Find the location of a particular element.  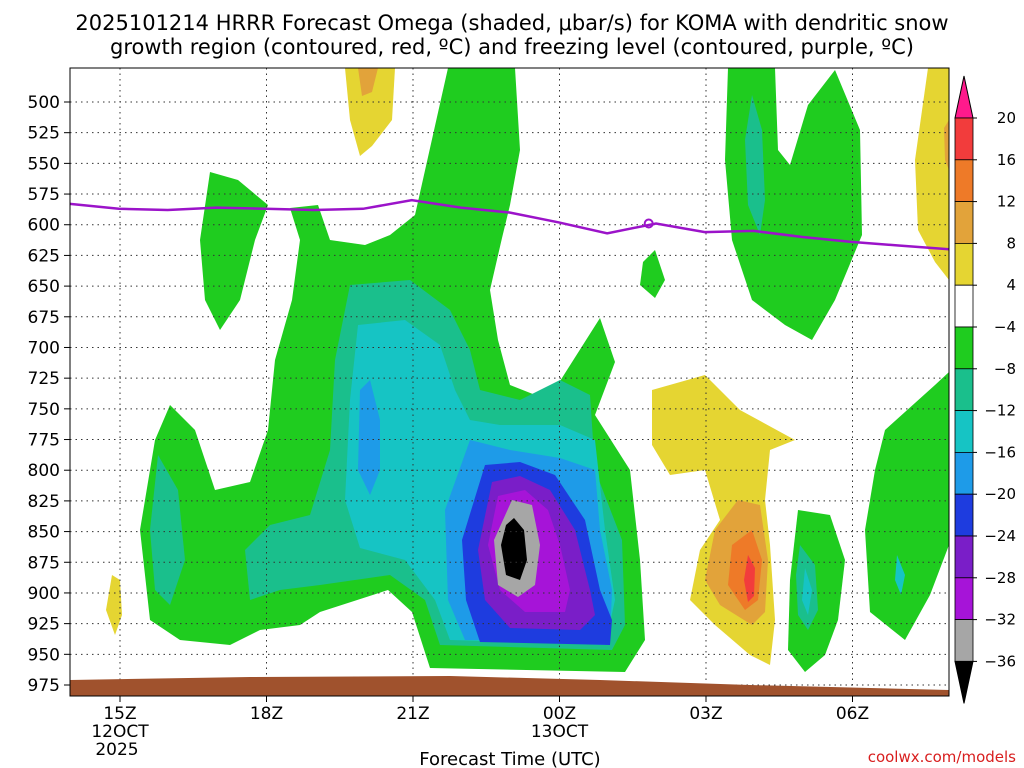

colorbar-label: 16 is located at coordinates (1006, 160).